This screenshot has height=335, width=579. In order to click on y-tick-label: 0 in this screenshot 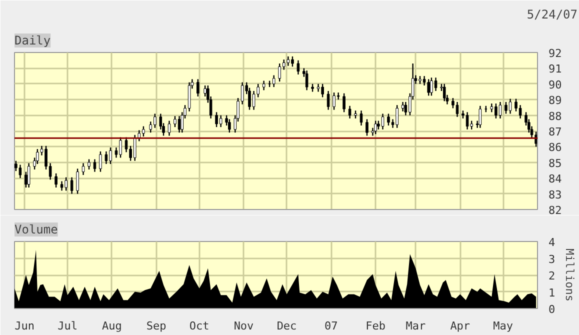, I will do `click(552, 309)`.